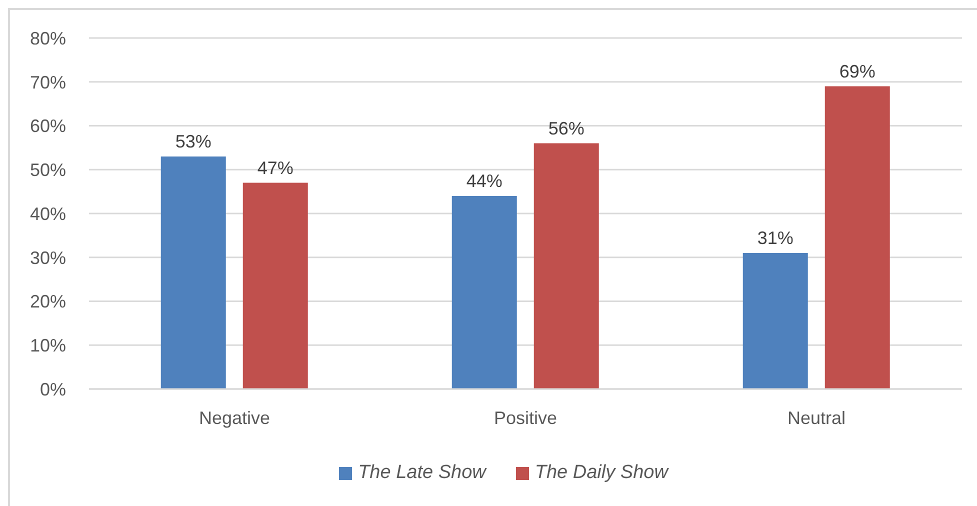  I want to click on y-tick-label: 60%, so click(48, 126).